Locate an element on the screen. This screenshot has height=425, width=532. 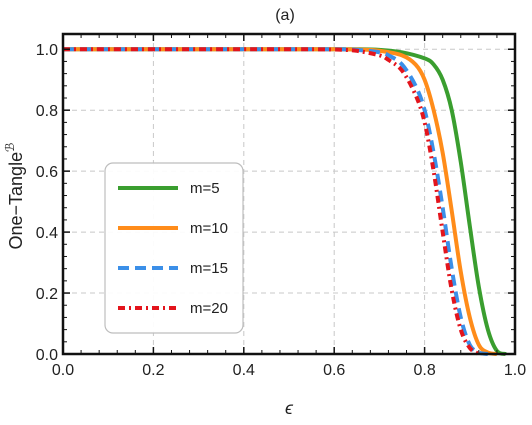
legend-label: m=15 is located at coordinates (209, 268).